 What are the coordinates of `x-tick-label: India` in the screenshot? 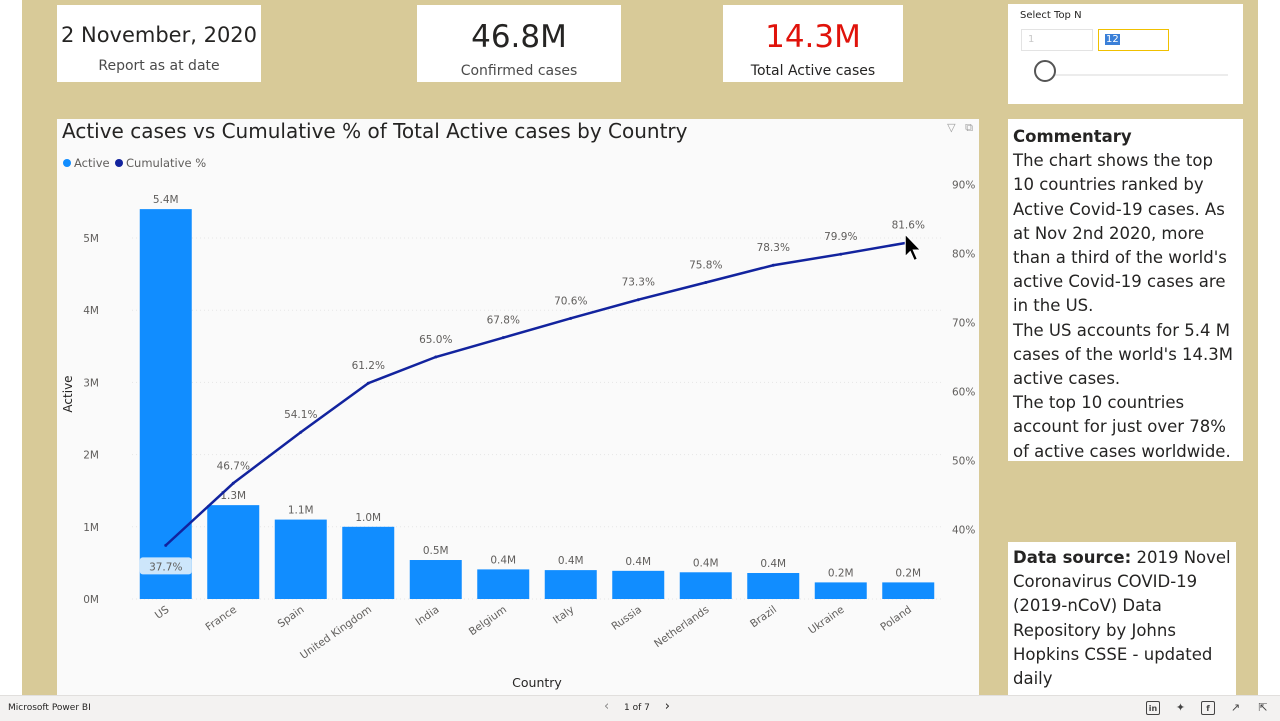 It's located at (427, 616).